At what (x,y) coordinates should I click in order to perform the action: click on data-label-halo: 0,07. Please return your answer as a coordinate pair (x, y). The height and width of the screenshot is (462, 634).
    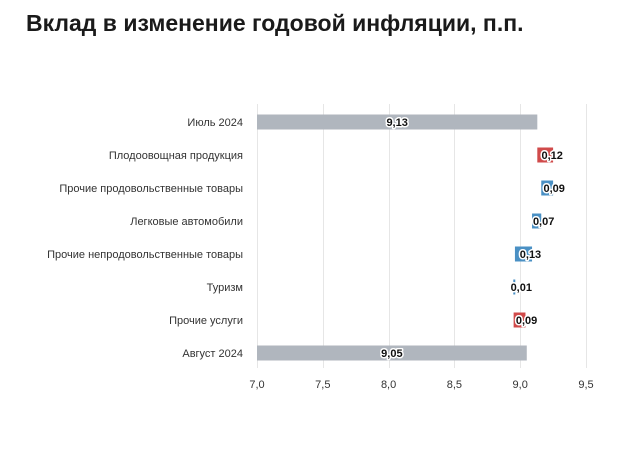
    Looking at the image, I should click on (543, 222).